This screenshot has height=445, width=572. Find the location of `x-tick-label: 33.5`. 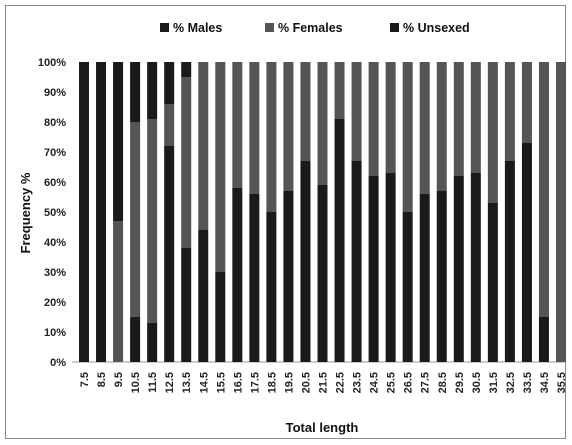

x-tick-label: 33.5 is located at coordinates (528, 382).